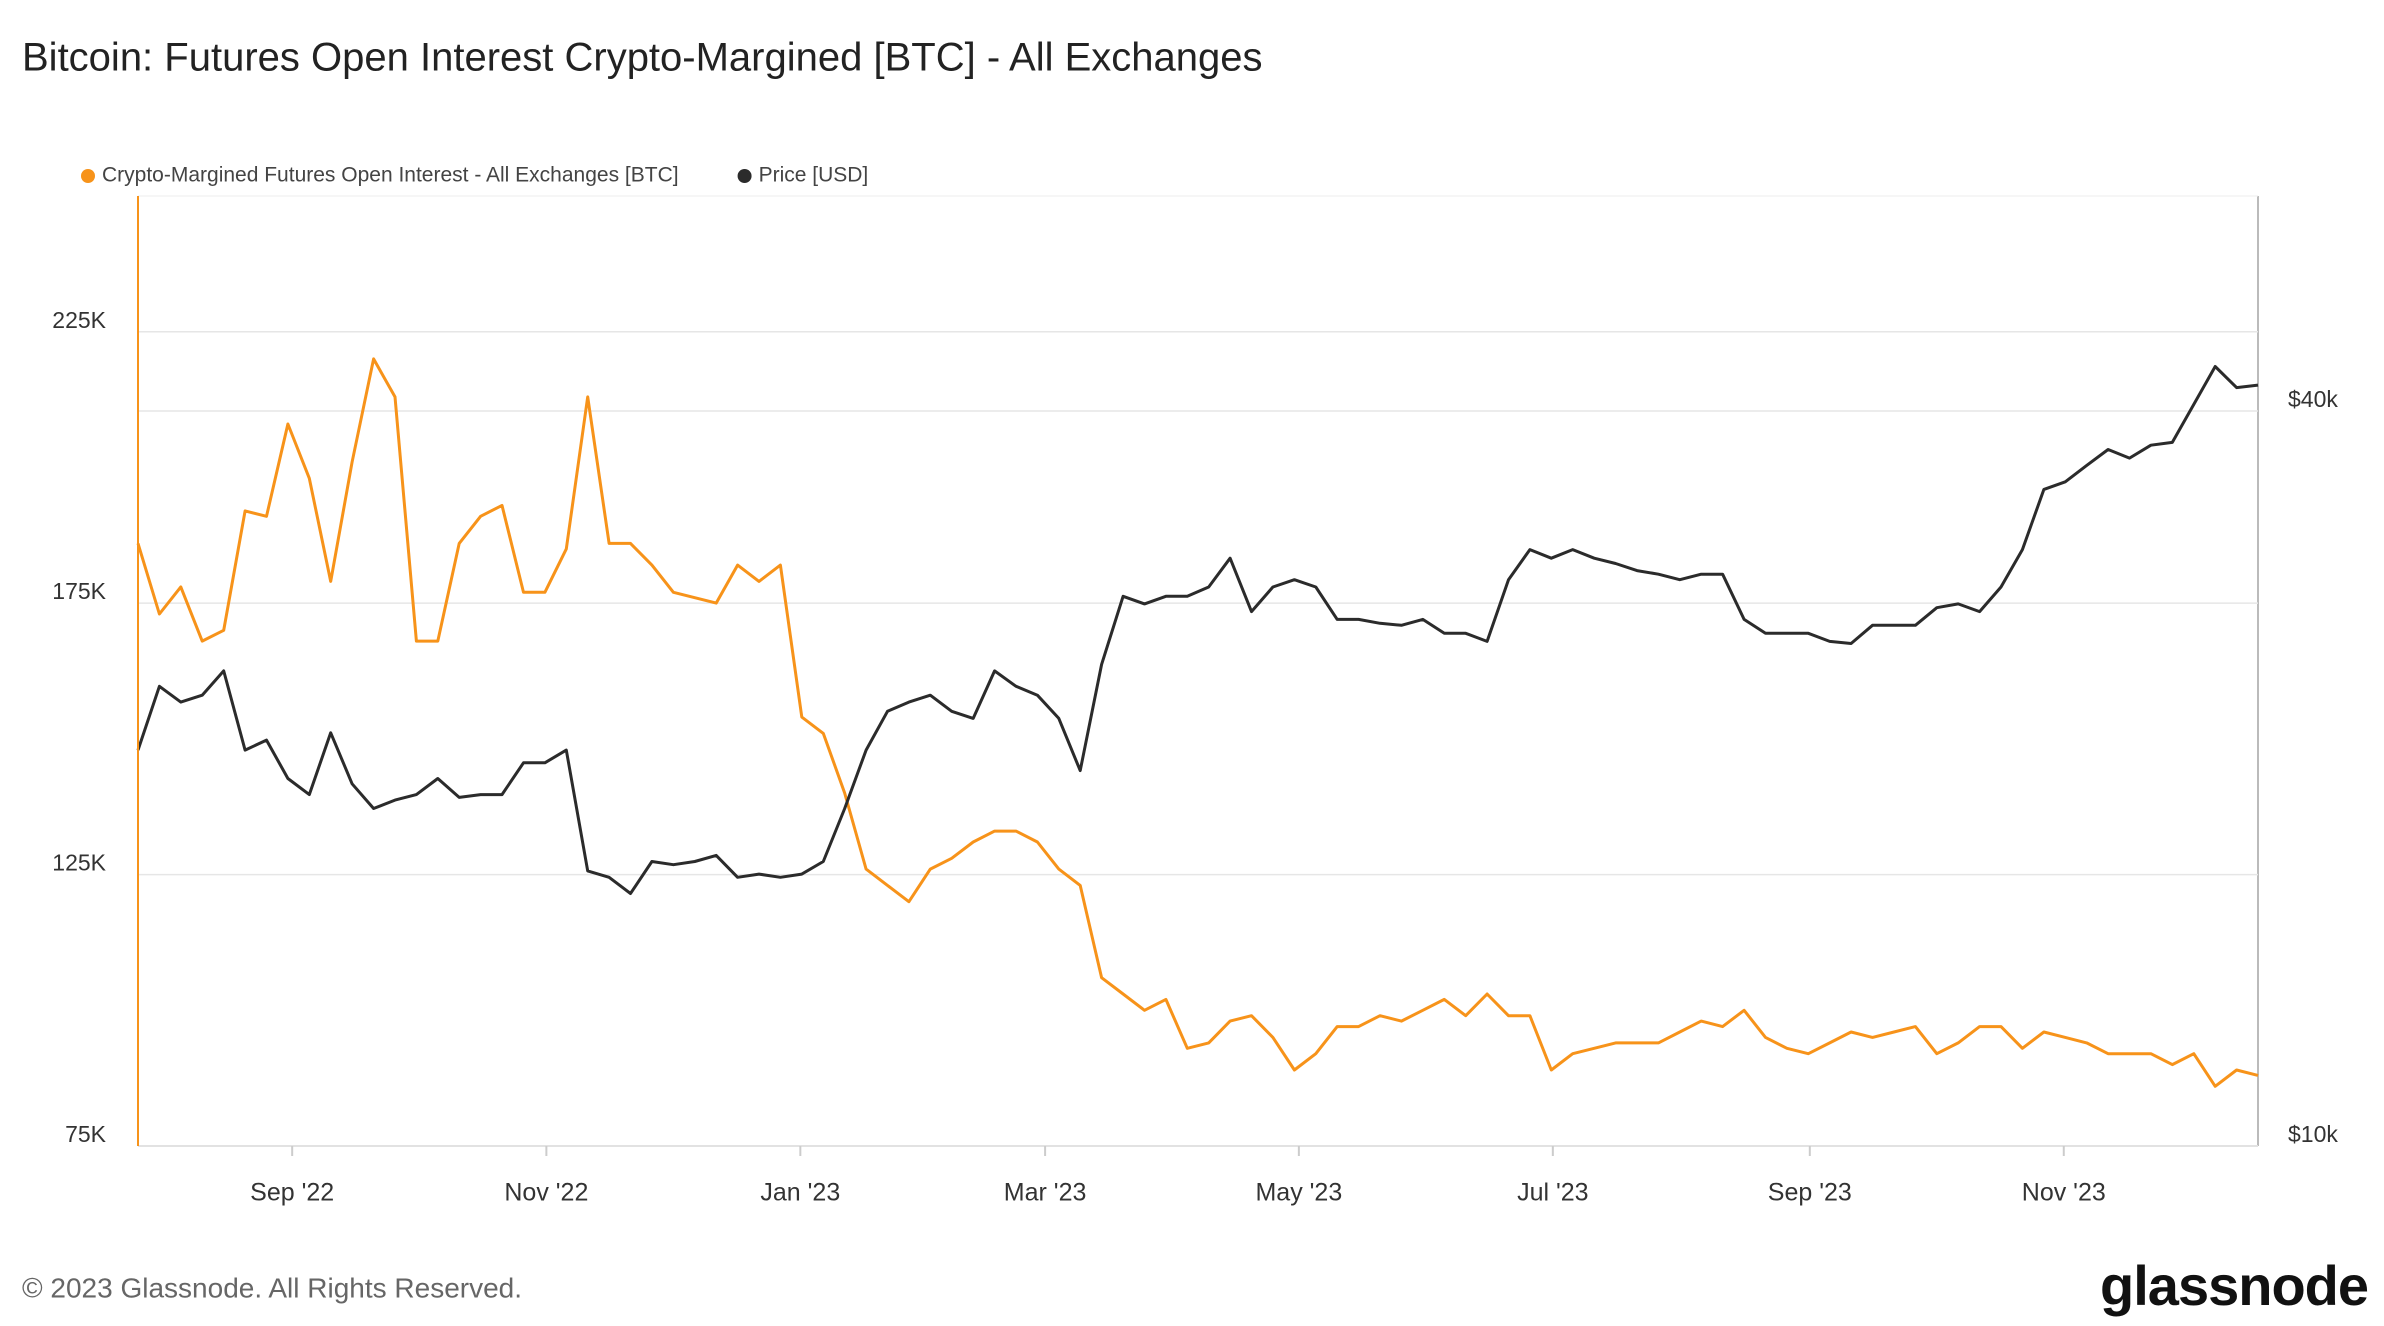 This screenshot has height=1326, width=2384. What do you see at coordinates (1810, 1193) in the screenshot?
I see `x-tick-label: Sep '23` at bounding box center [1810, 1193].